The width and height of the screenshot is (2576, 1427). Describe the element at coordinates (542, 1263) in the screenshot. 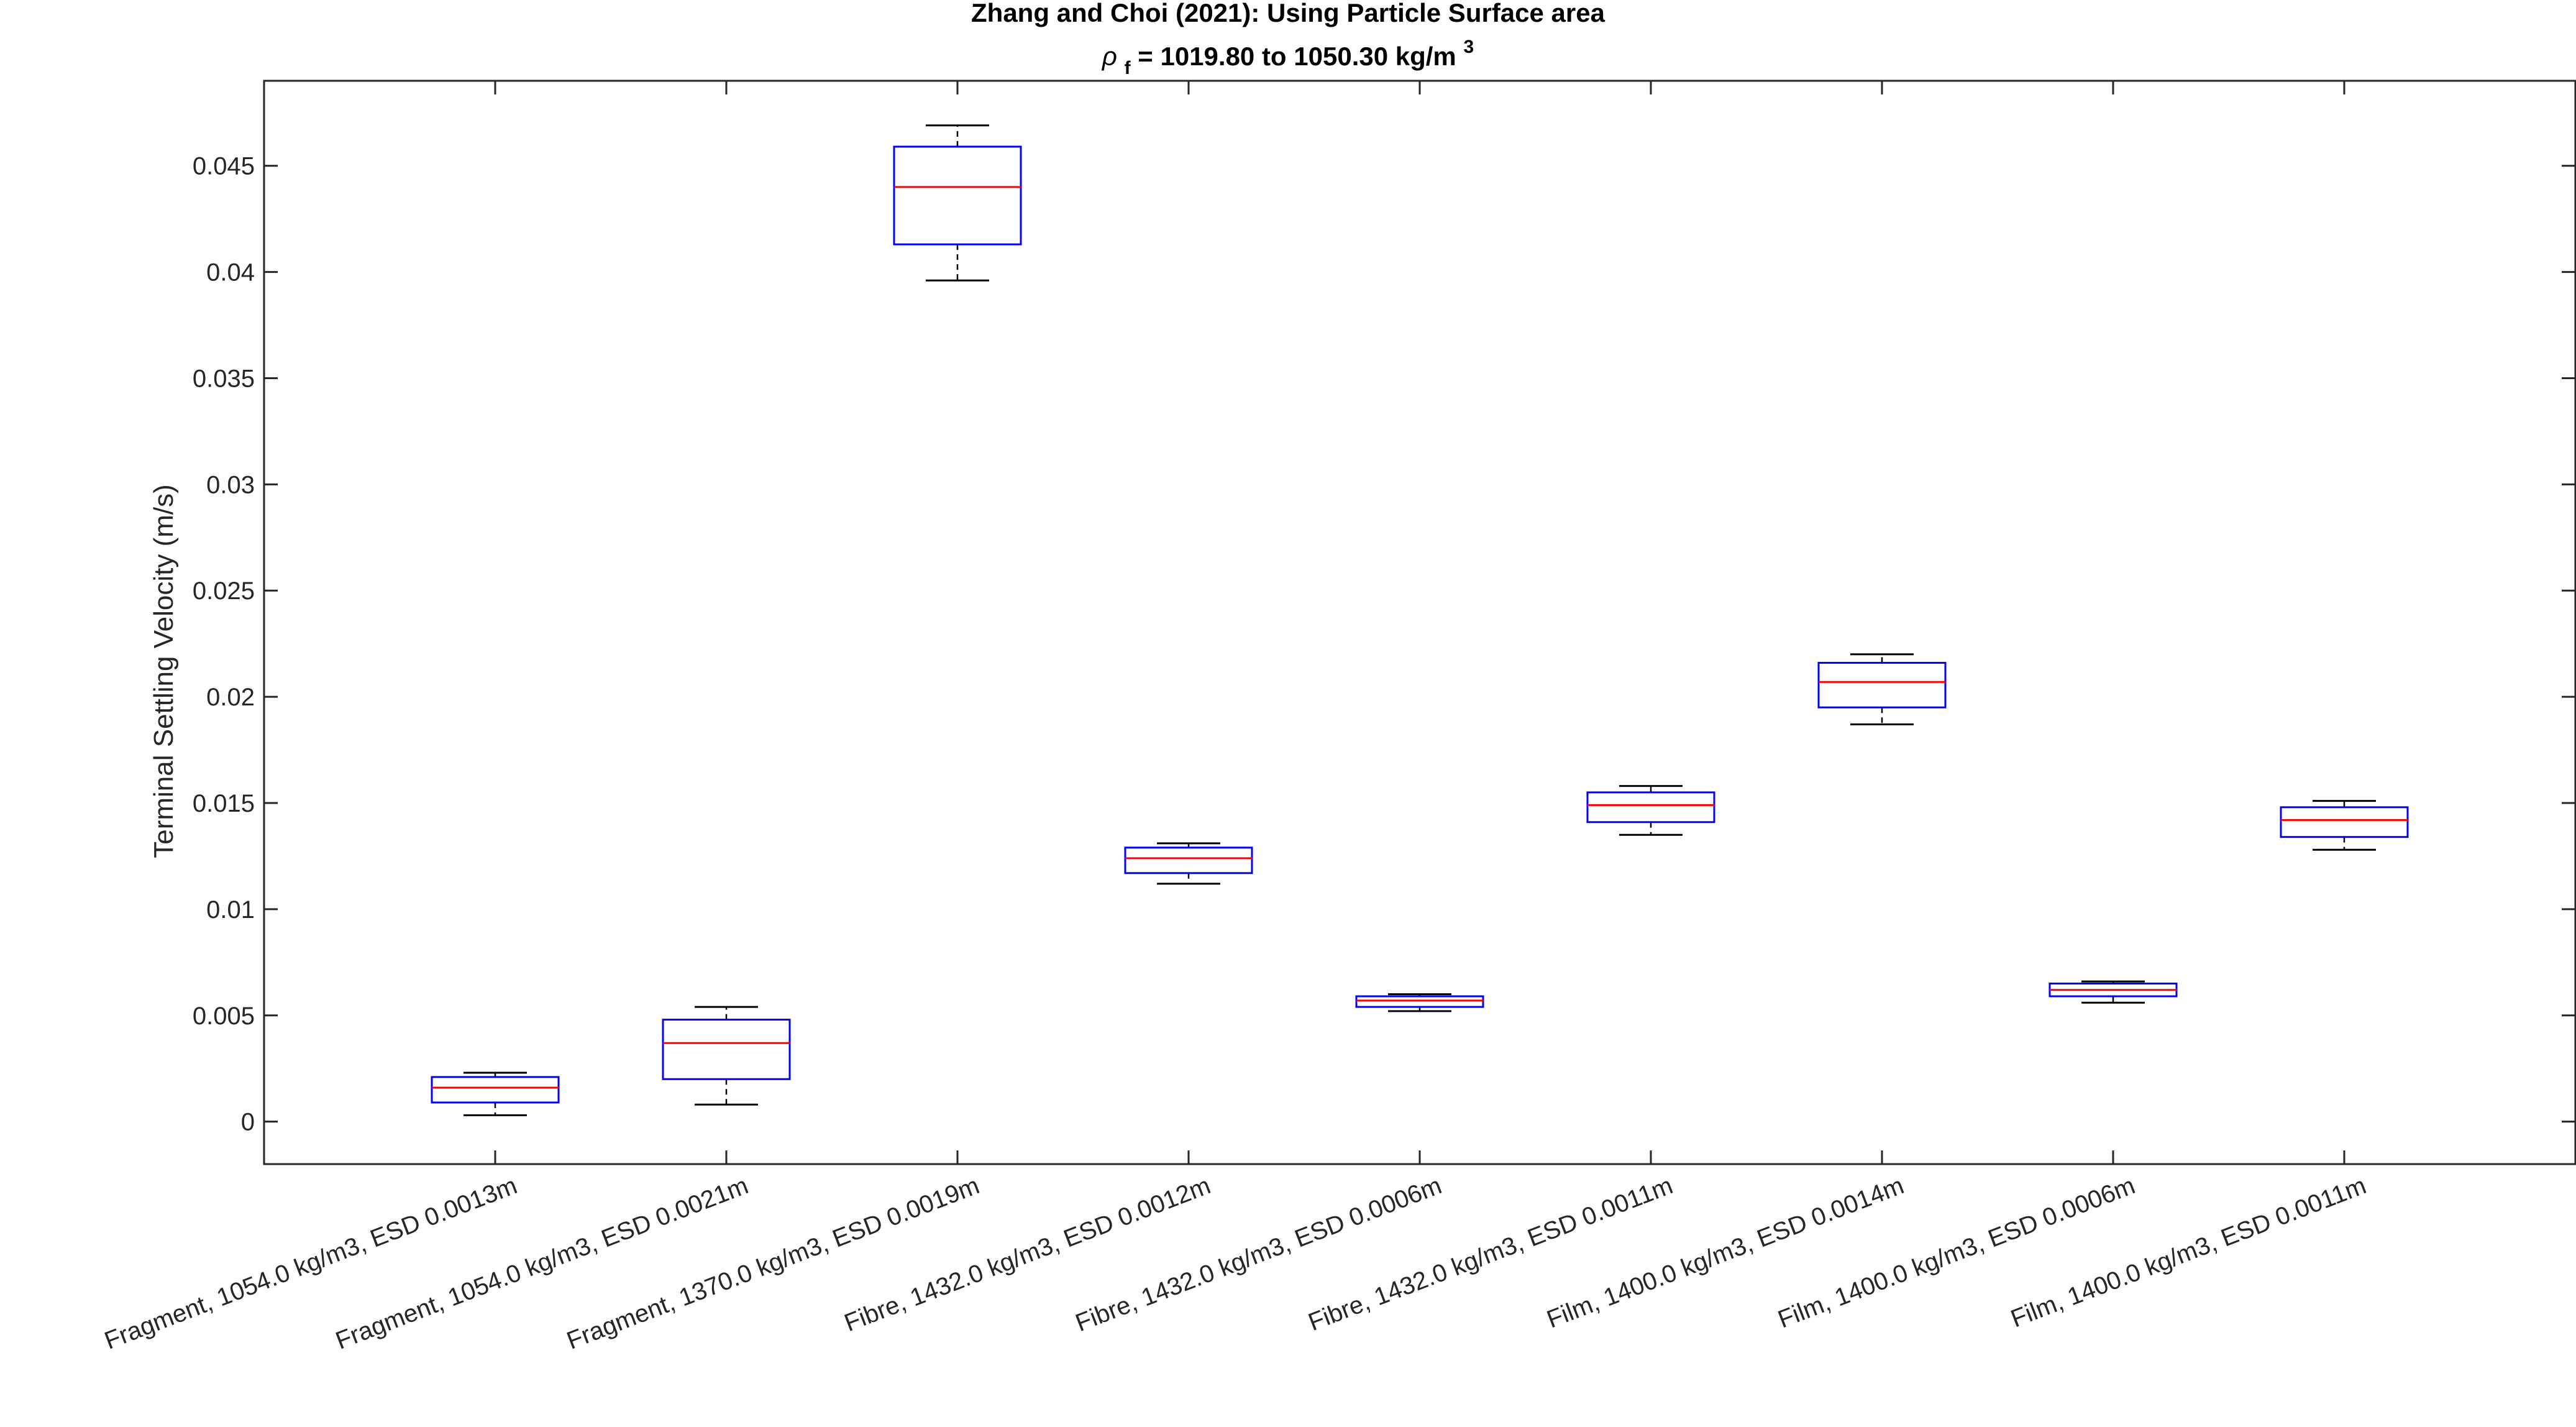

I see `x-tick-label: Fragment, 1054.0 kg/m3, ESD 0.0021m` at that location.